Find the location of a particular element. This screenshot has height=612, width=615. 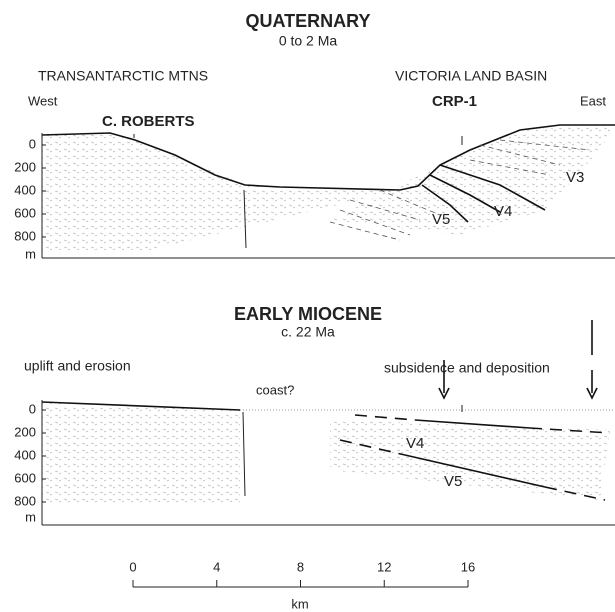

note: subsidence and deposition is located at coordinates (467, 368).